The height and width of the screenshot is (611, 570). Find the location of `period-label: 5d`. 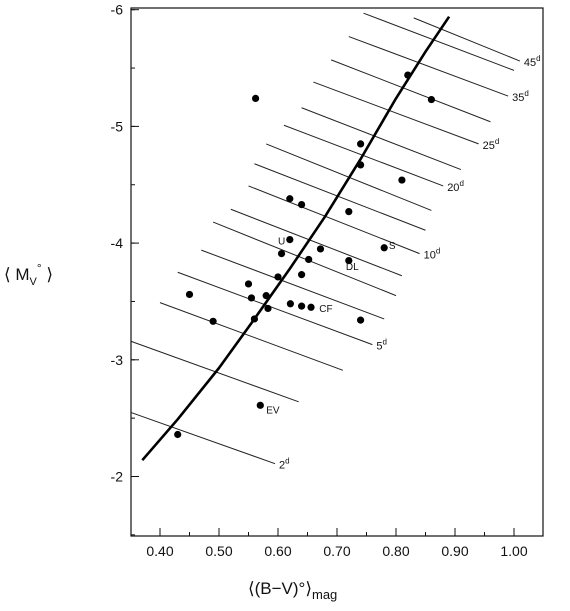

period-label: 5d is located at coordinates (381, 345).